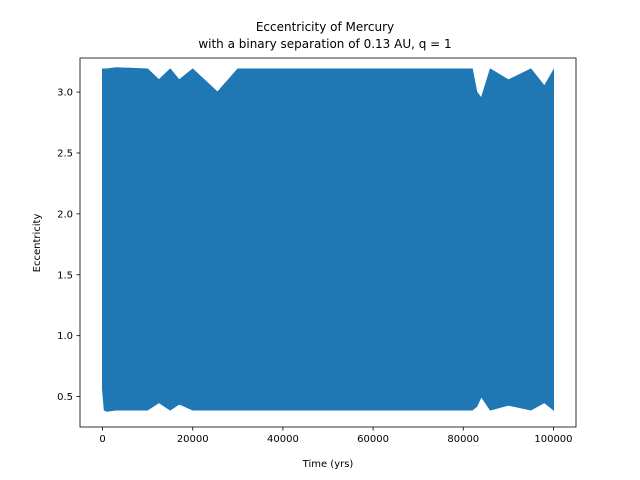  I want to click on x-tick-label: 60000, so click(373, 439).